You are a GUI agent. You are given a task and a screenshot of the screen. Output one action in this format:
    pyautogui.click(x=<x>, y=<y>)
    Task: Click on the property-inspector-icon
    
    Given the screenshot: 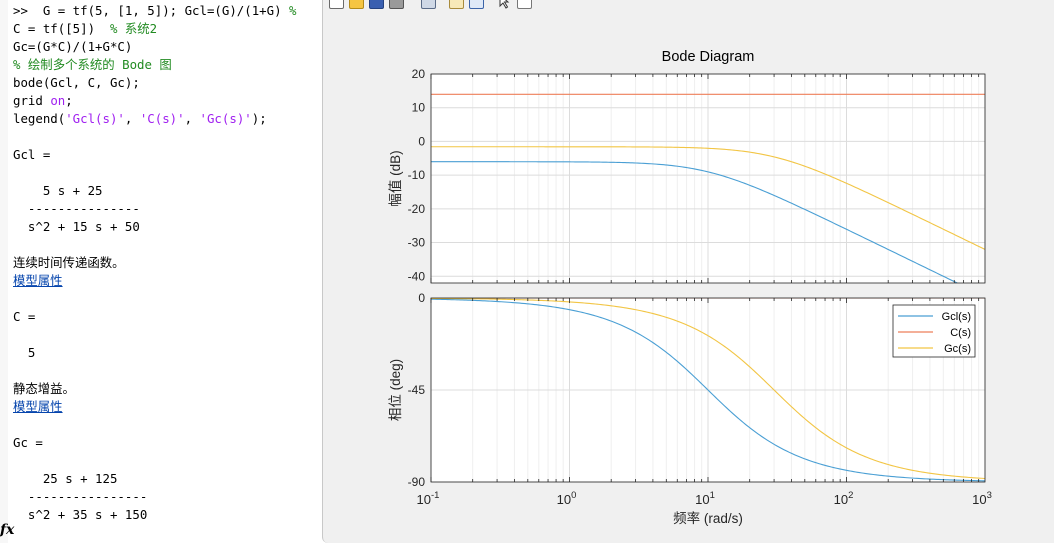 What is the action you would take?
    pyautogui.click(x=524, y=4)
    